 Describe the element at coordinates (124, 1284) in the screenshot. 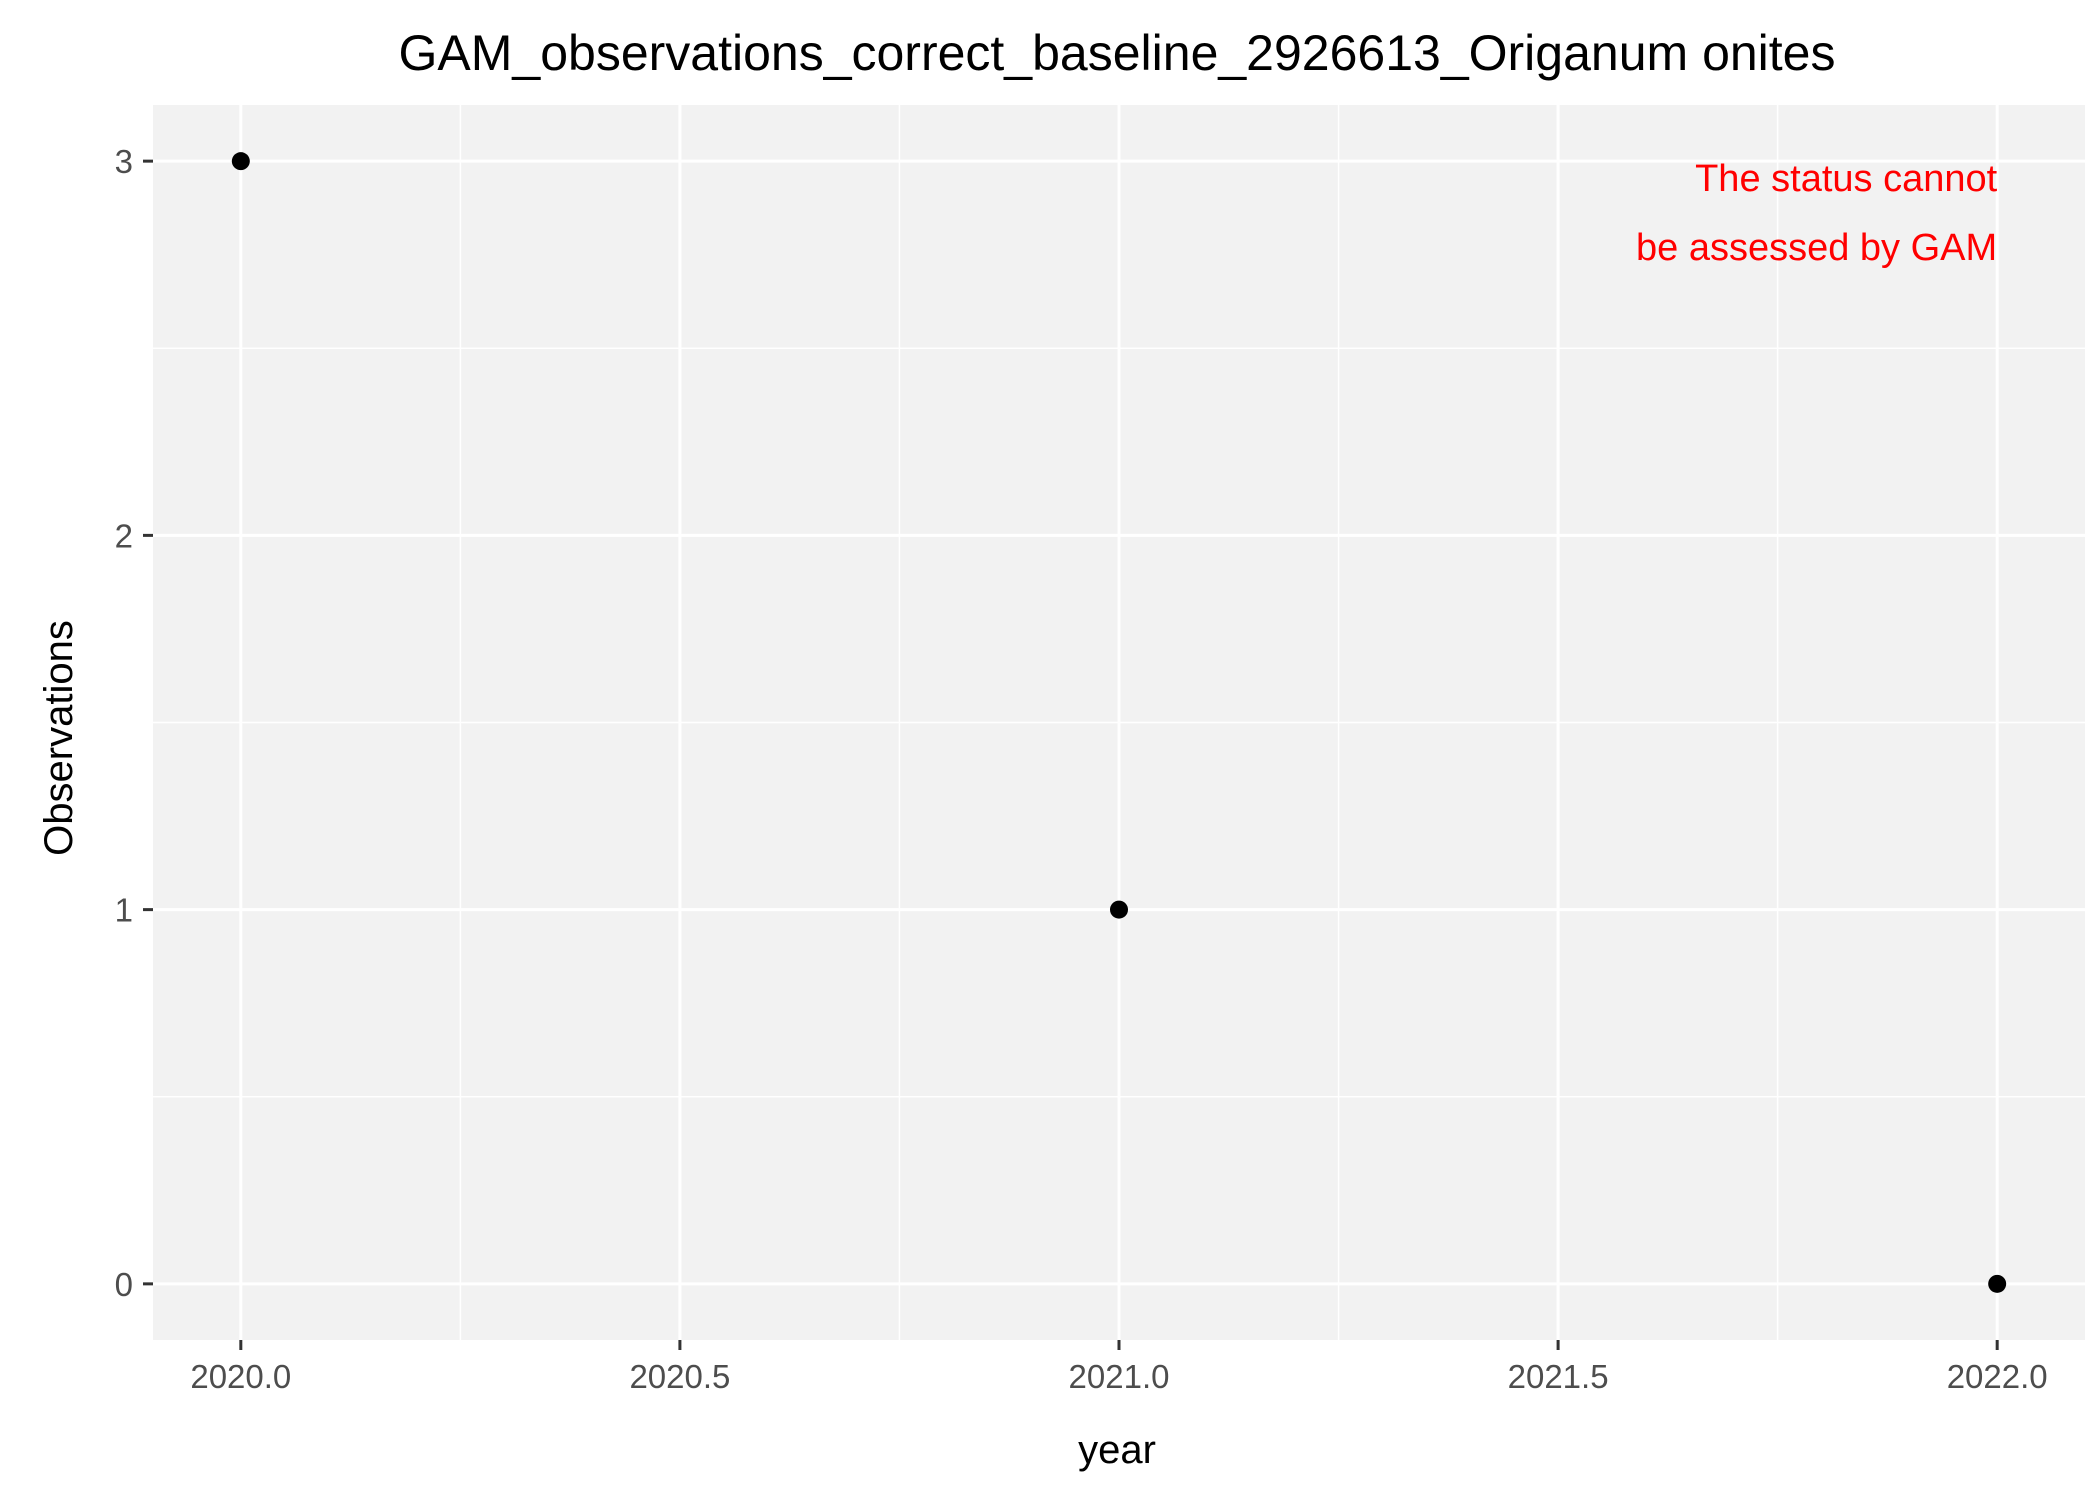

I see `y-tick-label: 0` at that location.